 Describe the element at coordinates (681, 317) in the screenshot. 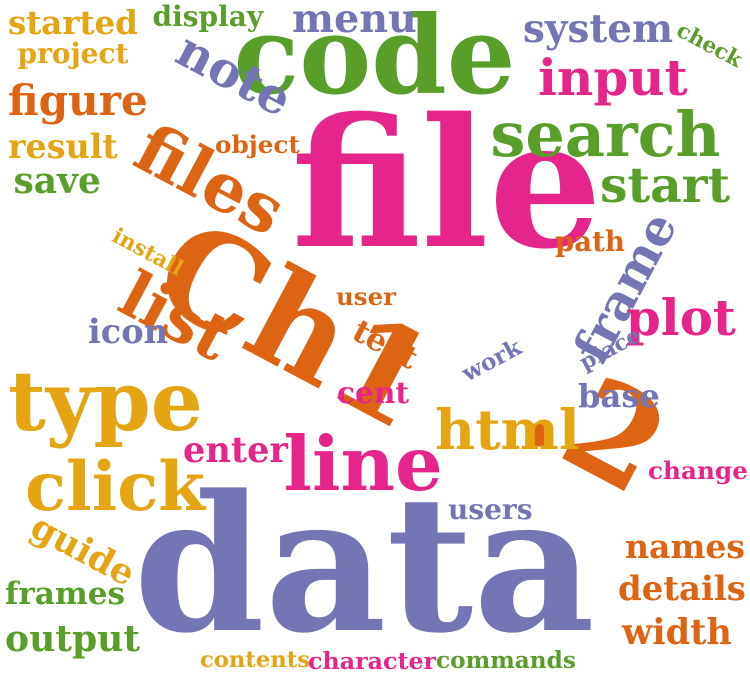

I see `word-plot: plot` at that location.